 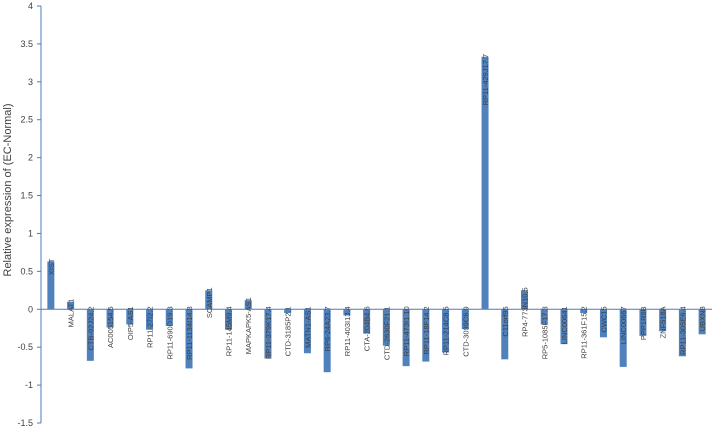 I want to click on category-label: AC005154.5, so click(x=110, y=327).